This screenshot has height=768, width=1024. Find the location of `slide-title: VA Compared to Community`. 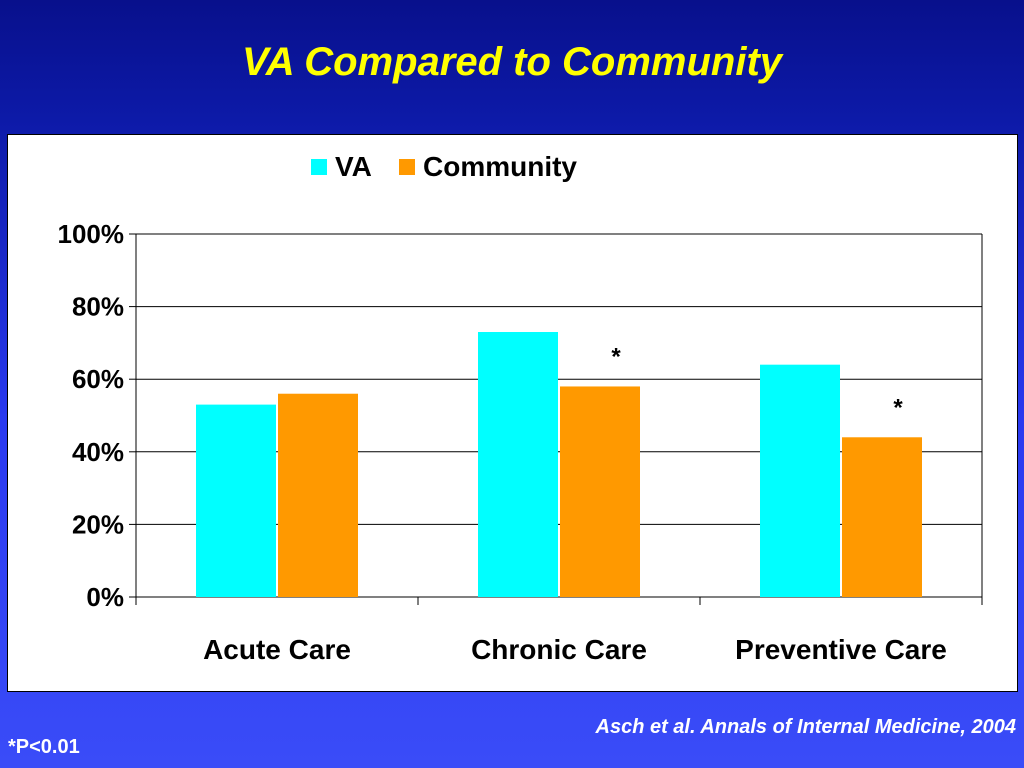

slide-title: VA Compared to Community is located at coordinates (512, 62).